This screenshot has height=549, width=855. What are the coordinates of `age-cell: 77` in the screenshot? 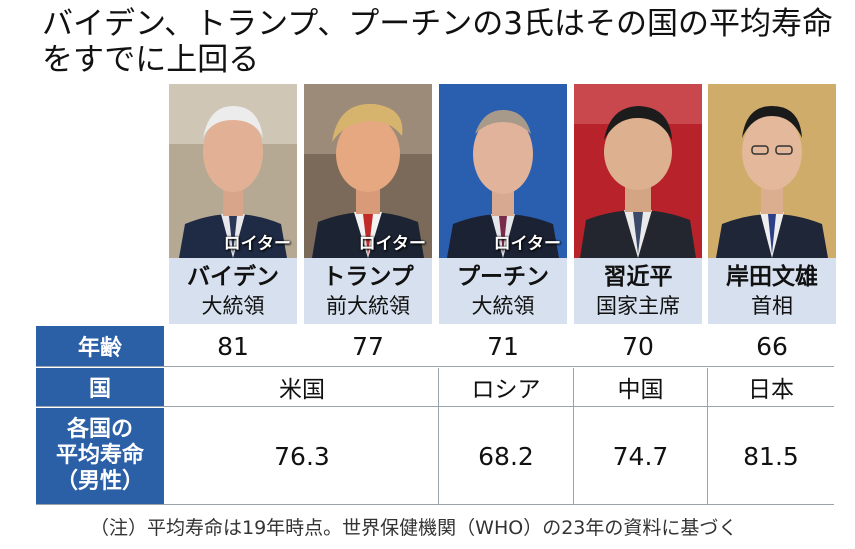 It's located at (368, 346).